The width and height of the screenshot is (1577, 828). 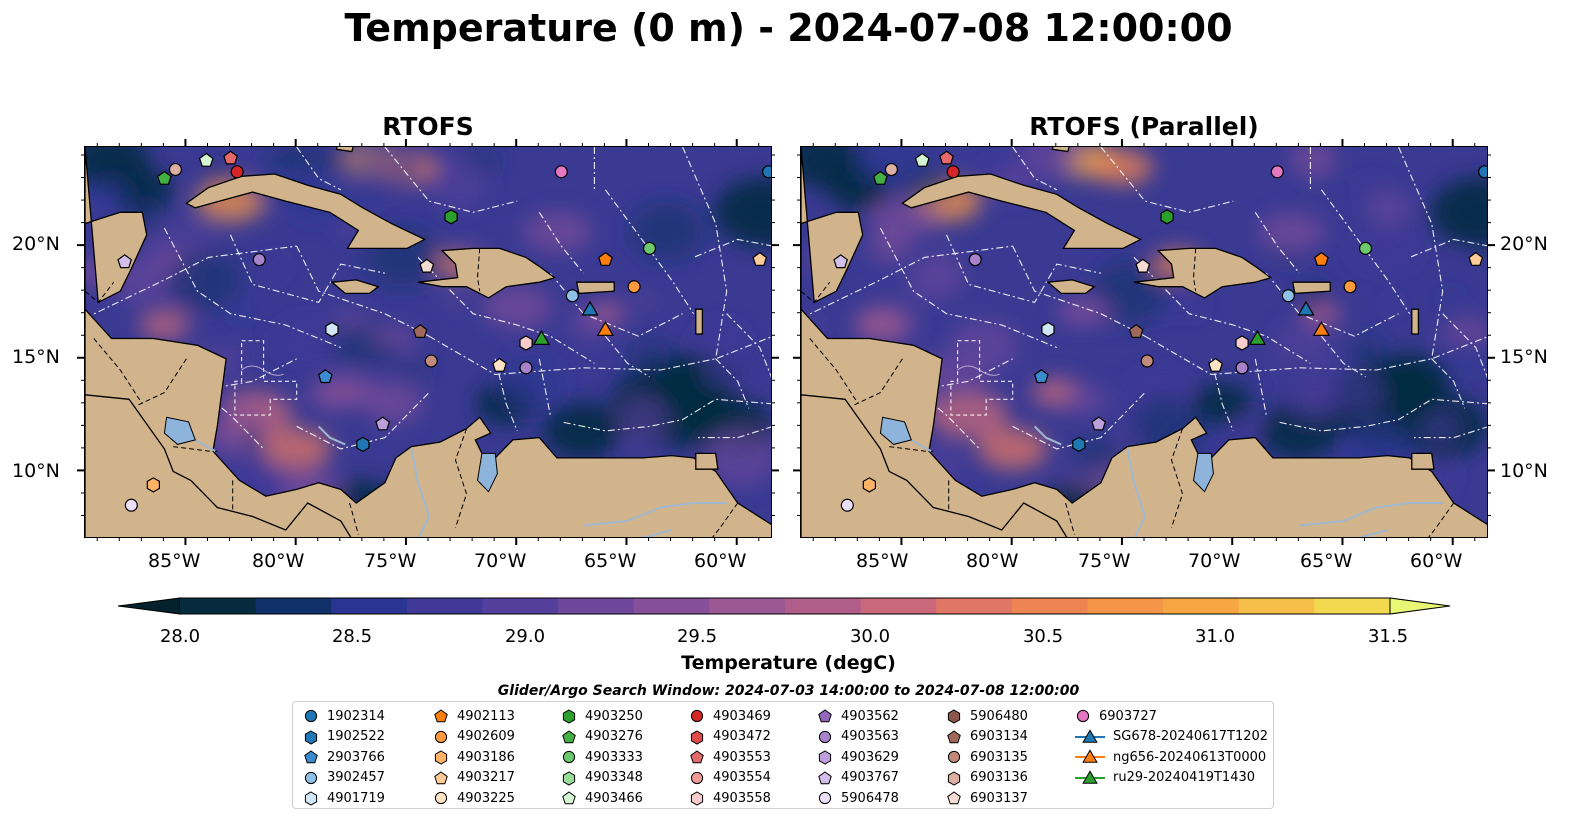 What do you see at coordinates (1190, 757) in the screenshot?
I see `legend-label: ng656-20240613T0000` at bounding box center [1190, 757].